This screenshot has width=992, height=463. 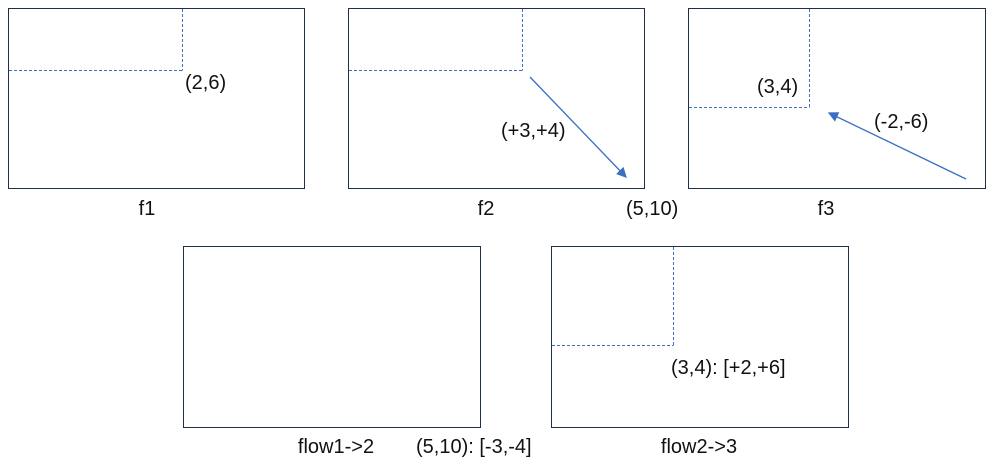 I want to click on f2-caption: f2, so click(x=486, y=209).